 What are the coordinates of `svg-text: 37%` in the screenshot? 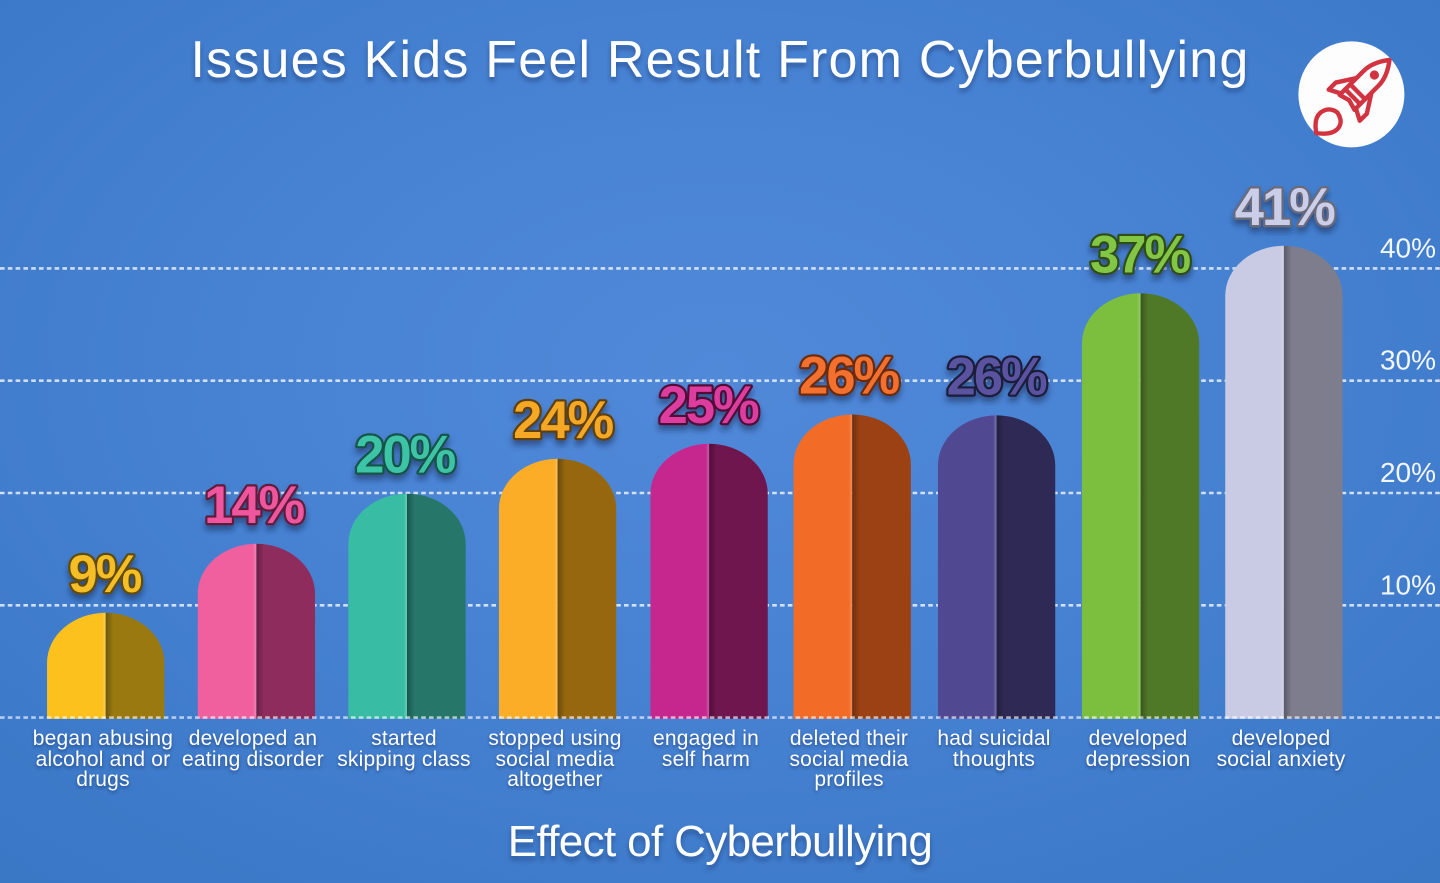 It's located at (1140, 254).